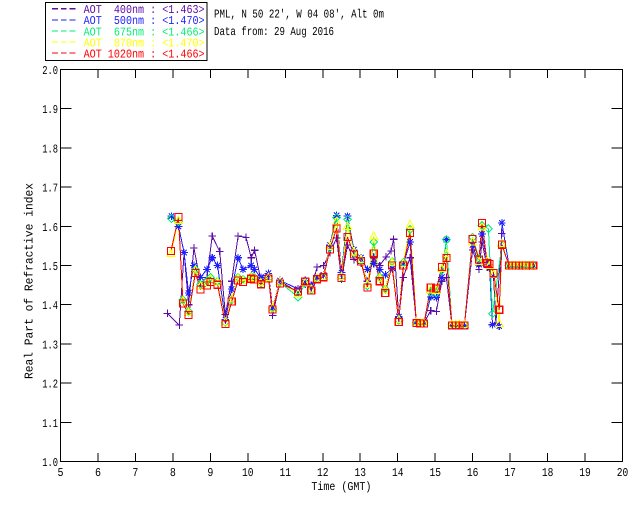 Image resolution: width=640 pixels, height=517 pixels. What do you see at coordinates (585, 473) in the screenshot?
I see `svg-text: 19` at bounding box center [585, 473].